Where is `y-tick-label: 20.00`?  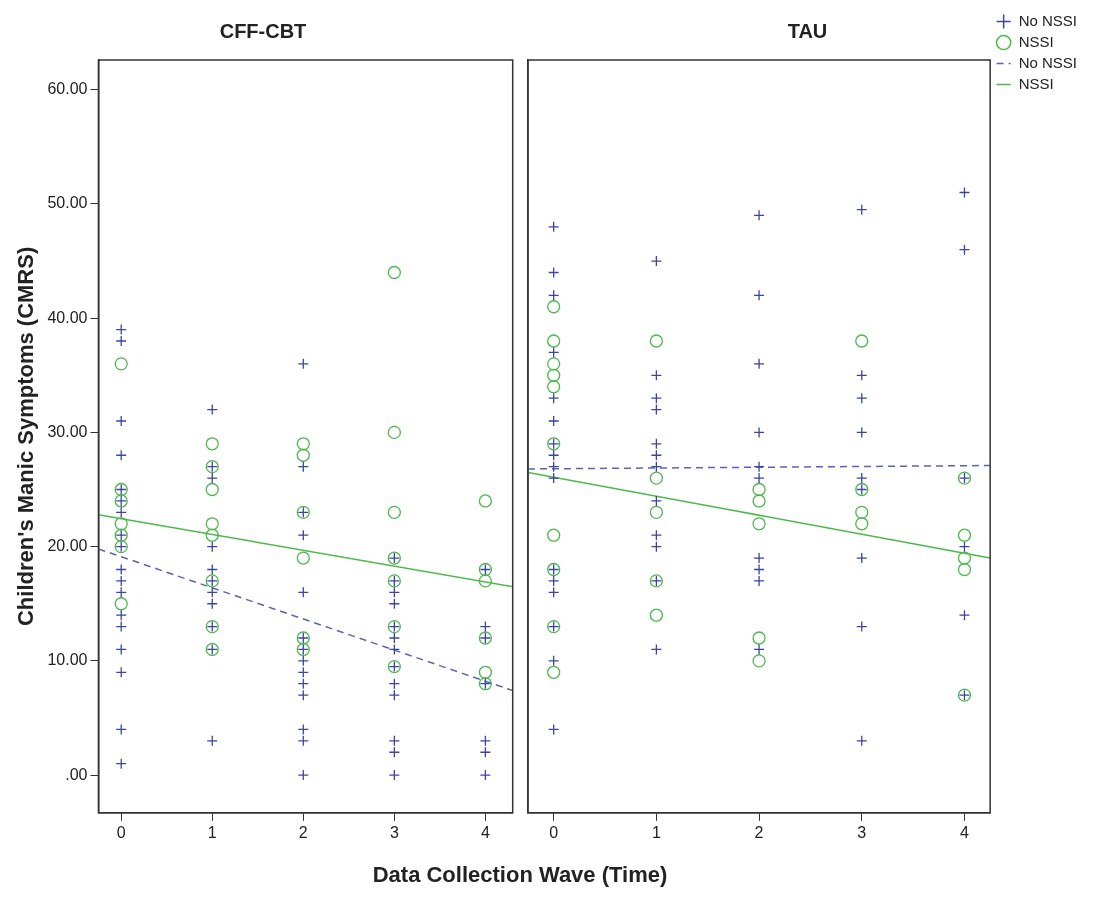
y-tick-label: 20.00 is located at coordinates (67, 546).